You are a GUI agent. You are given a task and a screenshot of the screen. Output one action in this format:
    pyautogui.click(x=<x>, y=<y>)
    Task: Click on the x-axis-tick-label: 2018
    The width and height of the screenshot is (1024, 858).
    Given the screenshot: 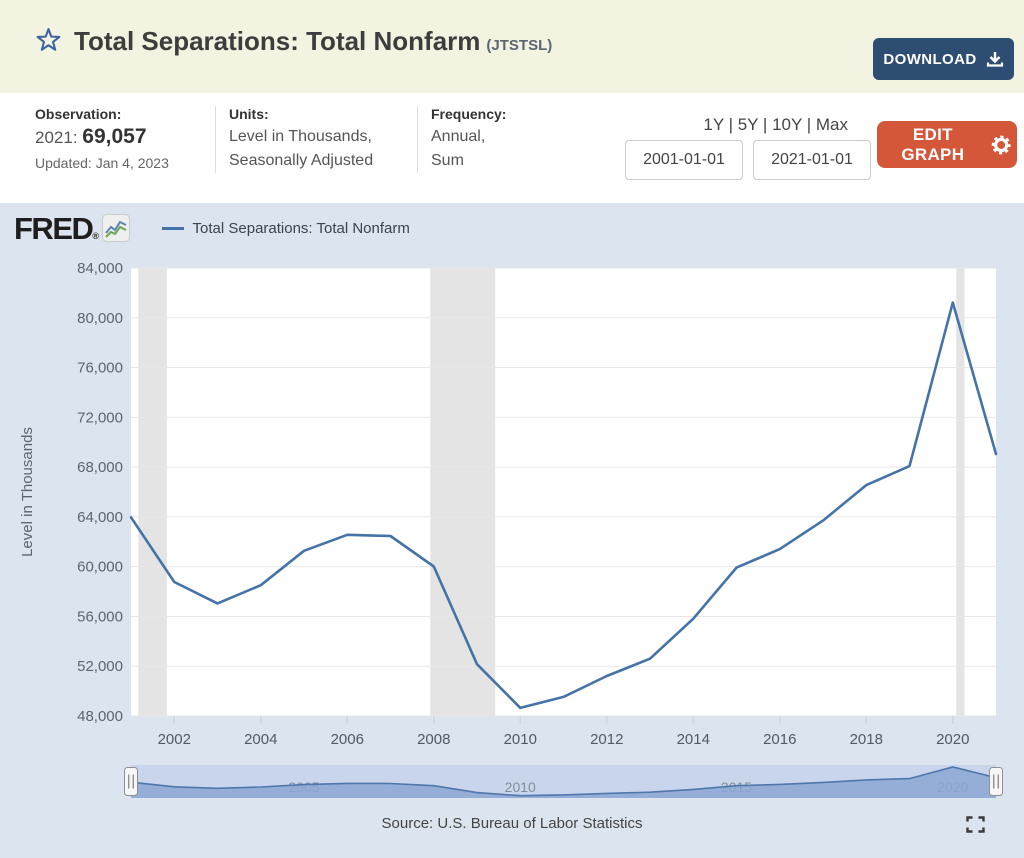 What is the action you would take?
    pyautogui.click(x=866, y=739)
    